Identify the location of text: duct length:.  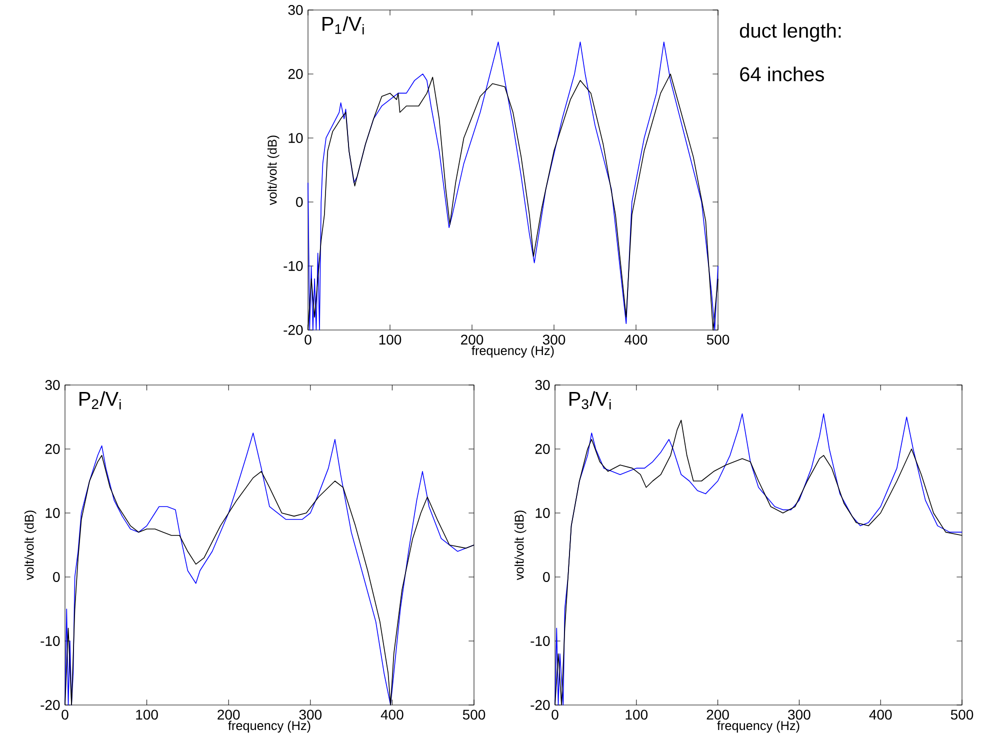
(790, 32).